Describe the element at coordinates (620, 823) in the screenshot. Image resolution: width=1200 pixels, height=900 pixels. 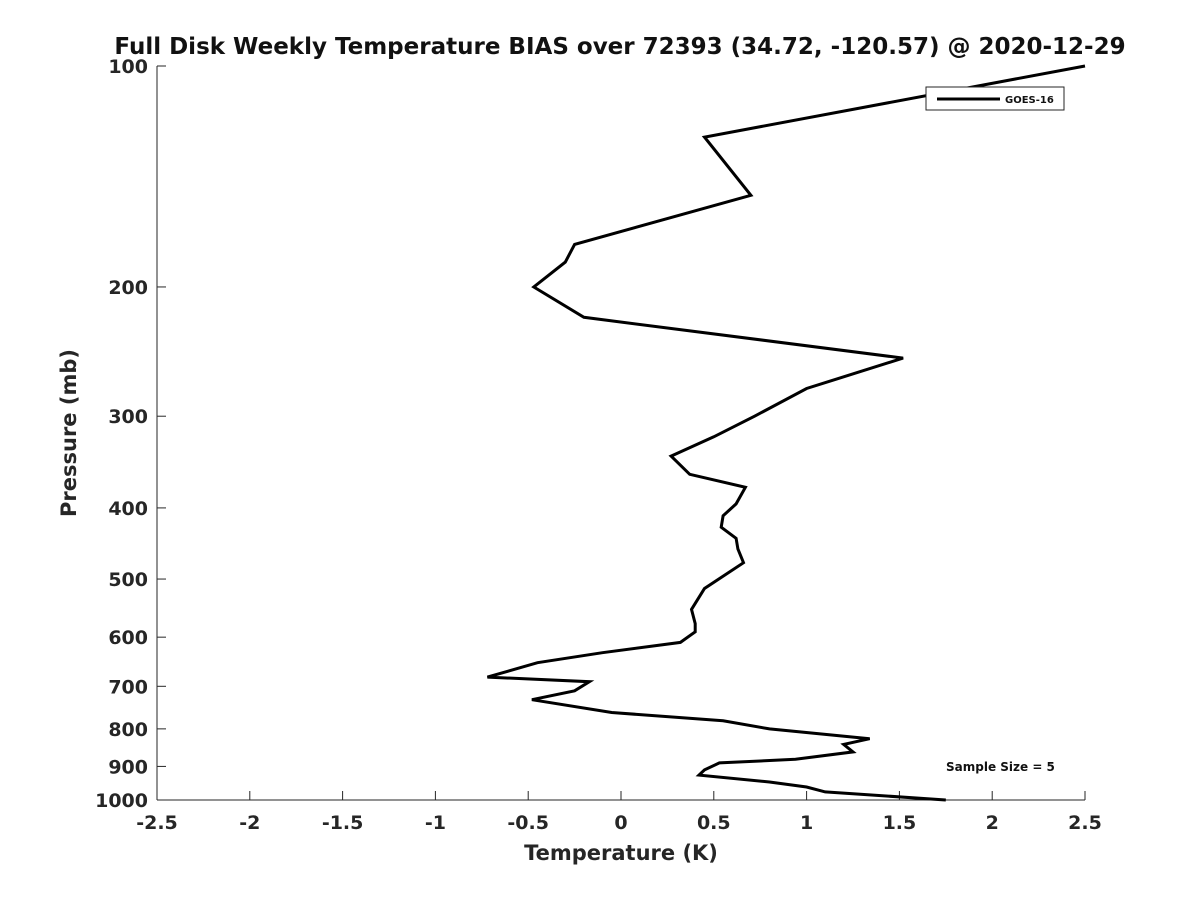
I see `x-tick-label: 0` at that location.